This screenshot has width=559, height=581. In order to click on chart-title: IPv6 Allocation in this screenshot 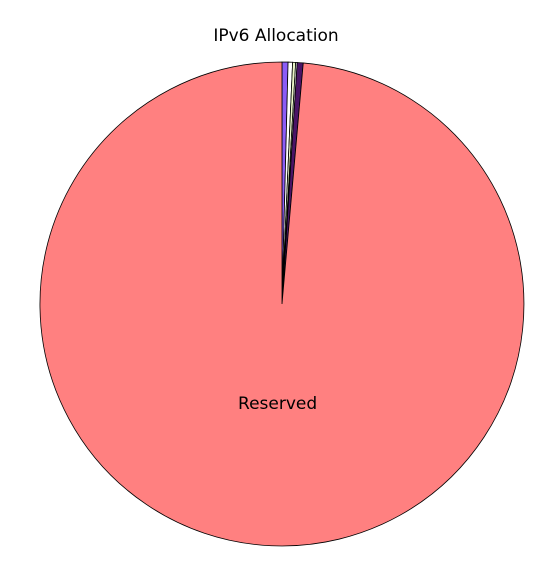, I will do `click(275, 36)`.